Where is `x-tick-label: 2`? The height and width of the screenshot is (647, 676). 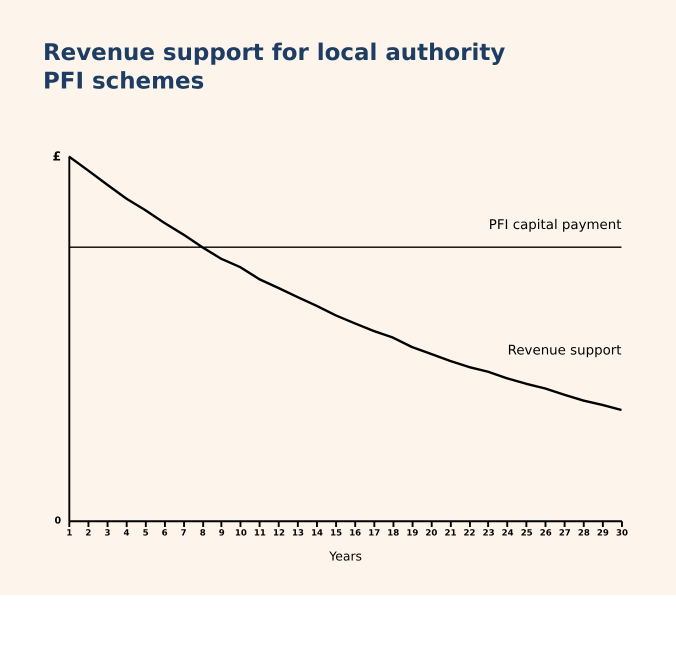
x-tick-label: 2 is located at coordinates (88, 533).